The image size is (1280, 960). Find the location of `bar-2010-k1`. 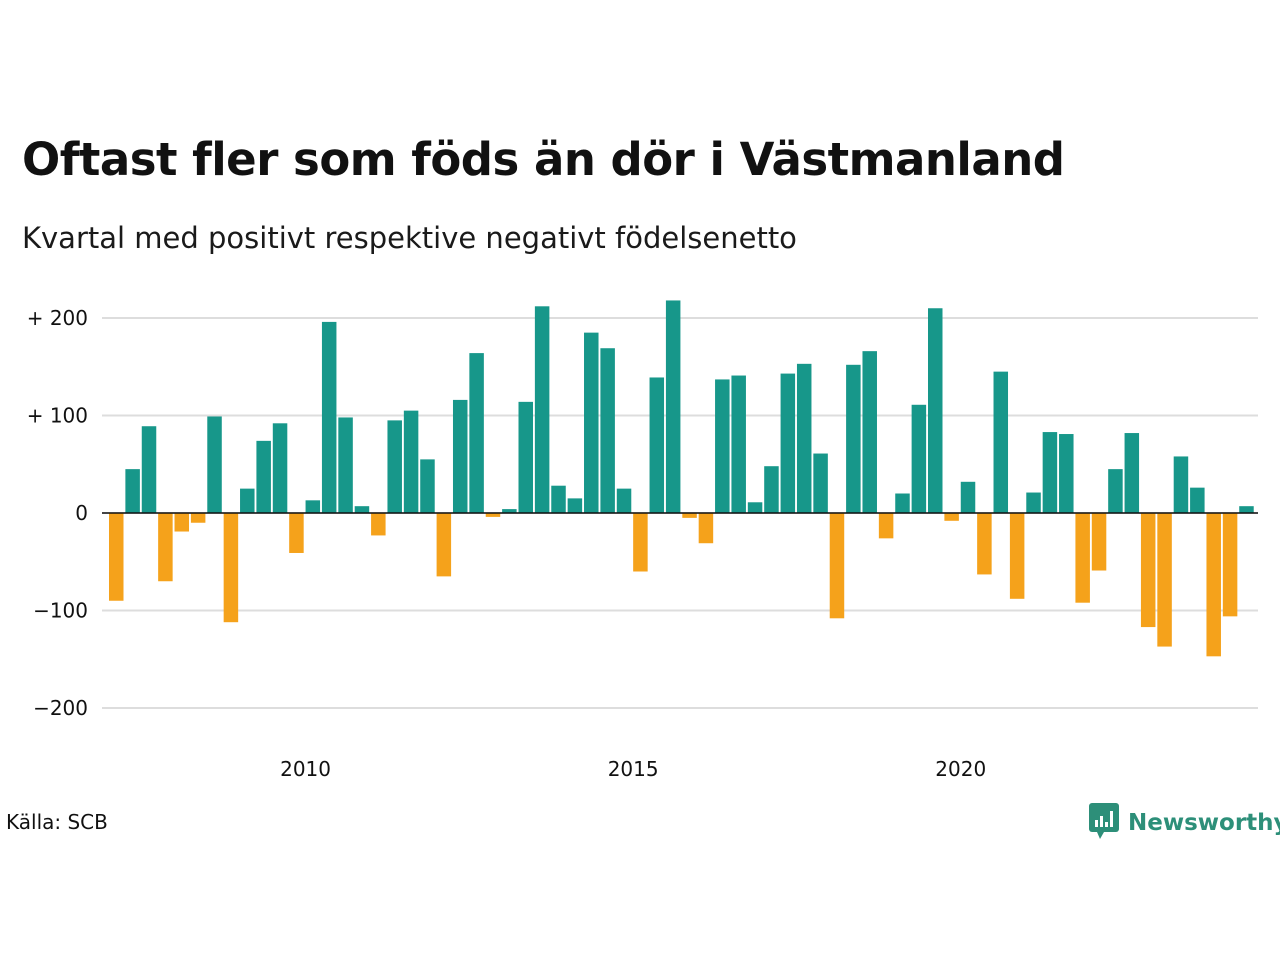

bar-2010-k1 is located at coordinates (313, 506).